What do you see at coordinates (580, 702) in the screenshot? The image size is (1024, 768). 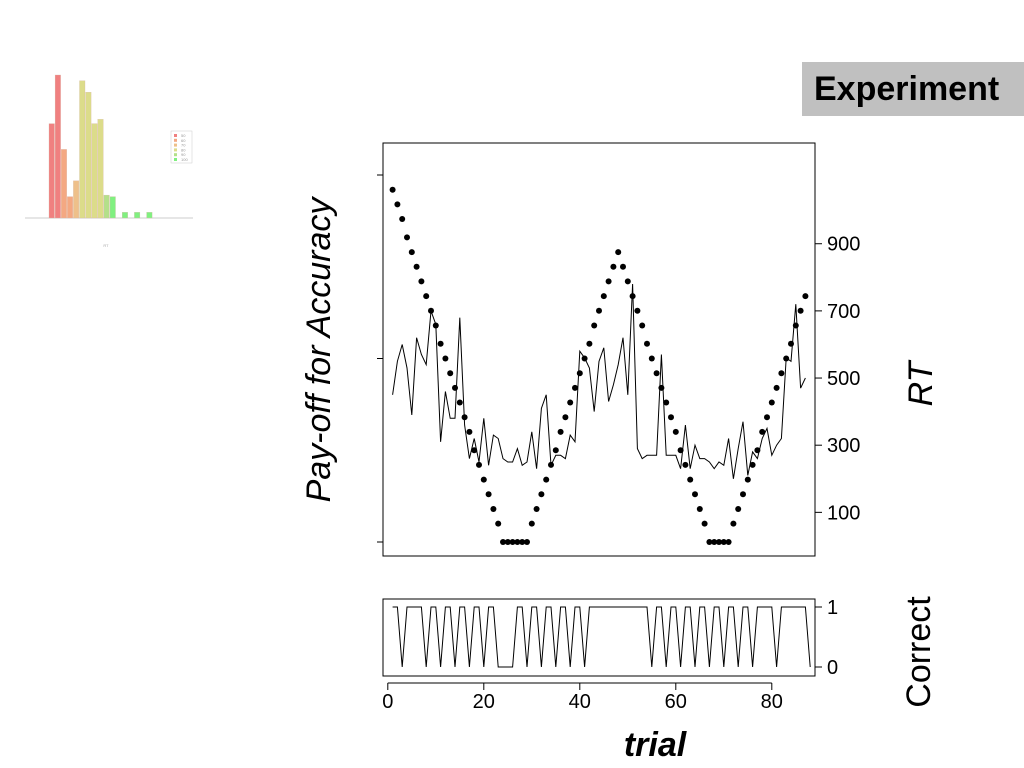 I see `trial-tick-label: 40` at bounding box center [580, 702].